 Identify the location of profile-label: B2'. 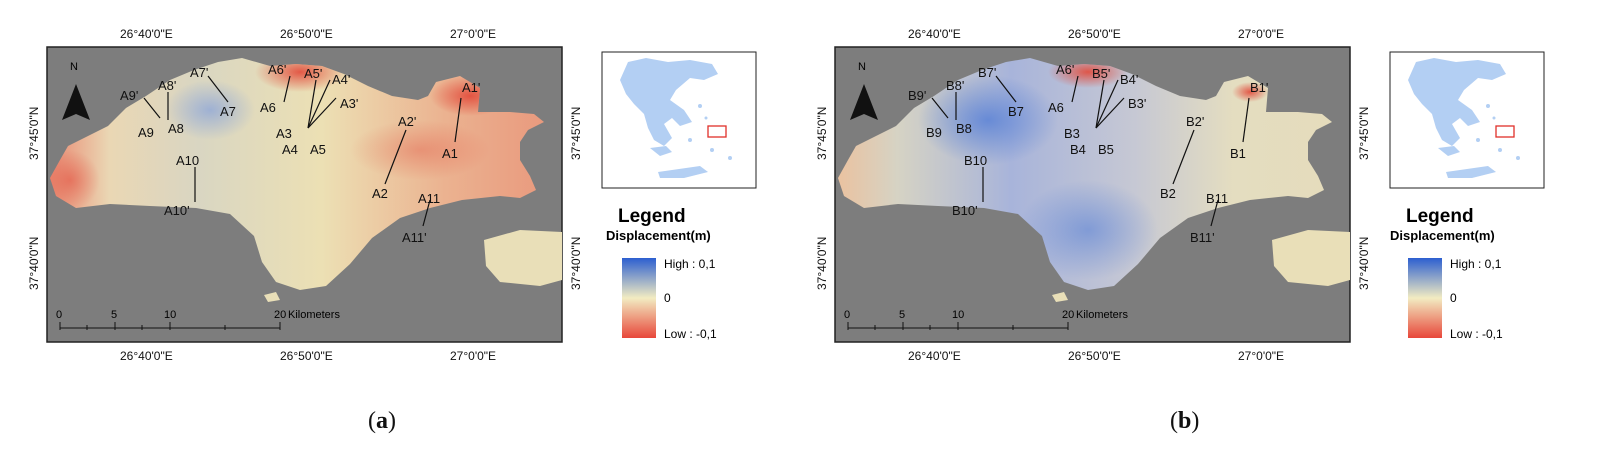
(1195, 121).